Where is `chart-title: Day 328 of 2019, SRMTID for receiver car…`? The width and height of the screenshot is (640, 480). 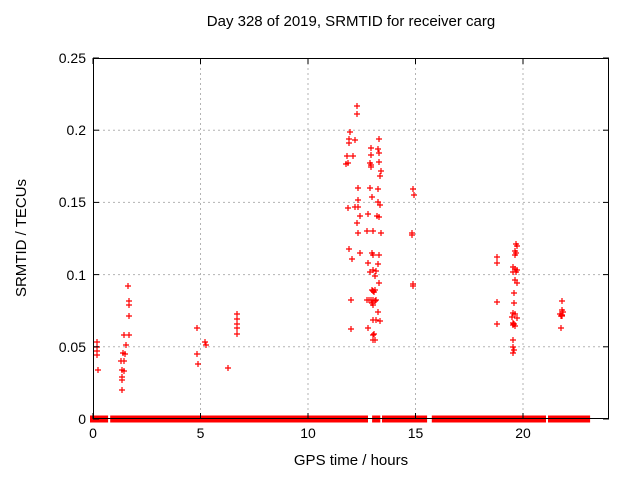
chart-title: Day 328 of 2019, SRMTID for receiver car… is located at coordinates (351, 21).